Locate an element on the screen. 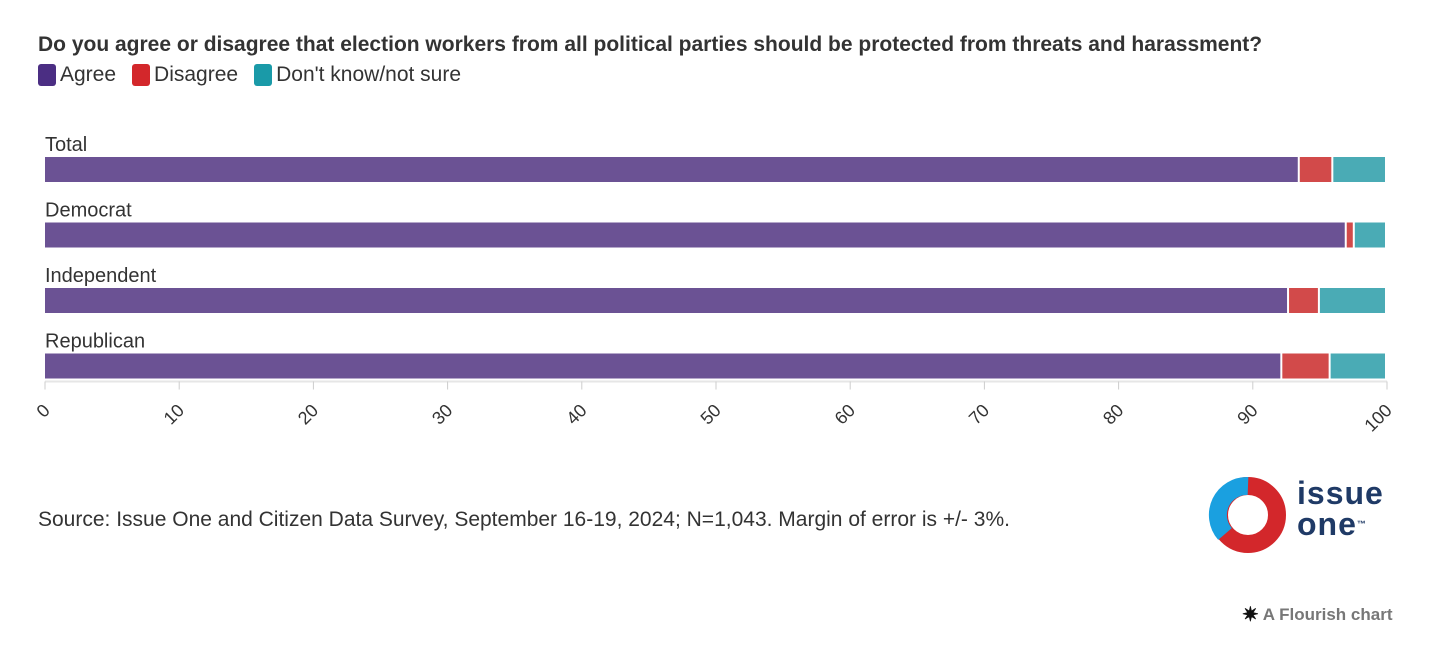  flourish-star-icon: ✷ is located at coordinates (1250, 615).